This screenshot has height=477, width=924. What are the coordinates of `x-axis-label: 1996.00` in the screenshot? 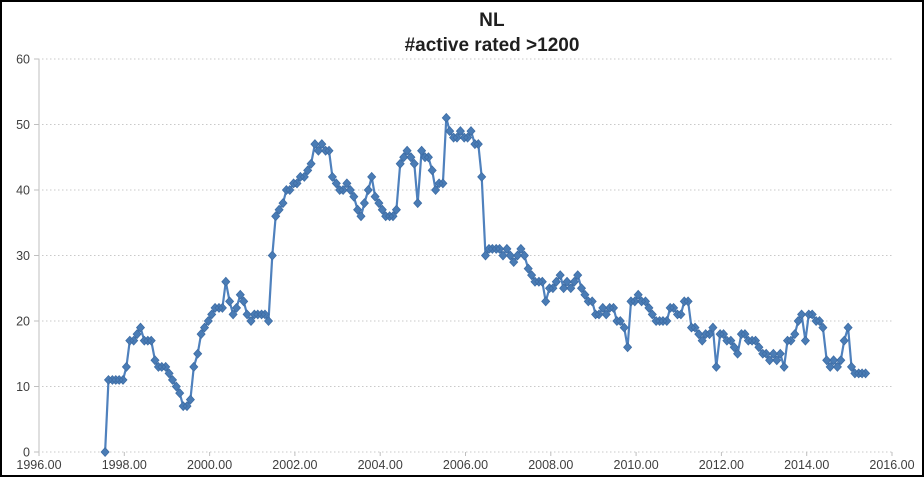 It's located at (38, 465).